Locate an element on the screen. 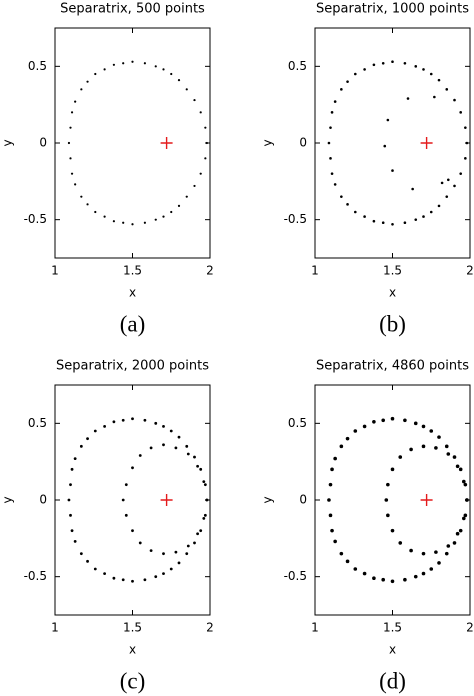 The image size is (474, 696). center-marker is located at coordinates (426, 143).